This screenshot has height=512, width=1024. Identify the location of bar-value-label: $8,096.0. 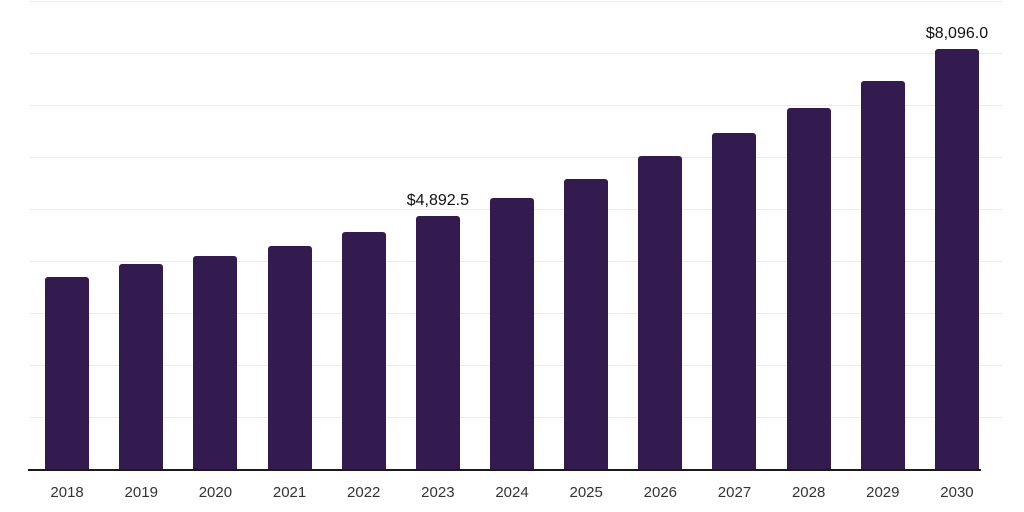
(957, 34).